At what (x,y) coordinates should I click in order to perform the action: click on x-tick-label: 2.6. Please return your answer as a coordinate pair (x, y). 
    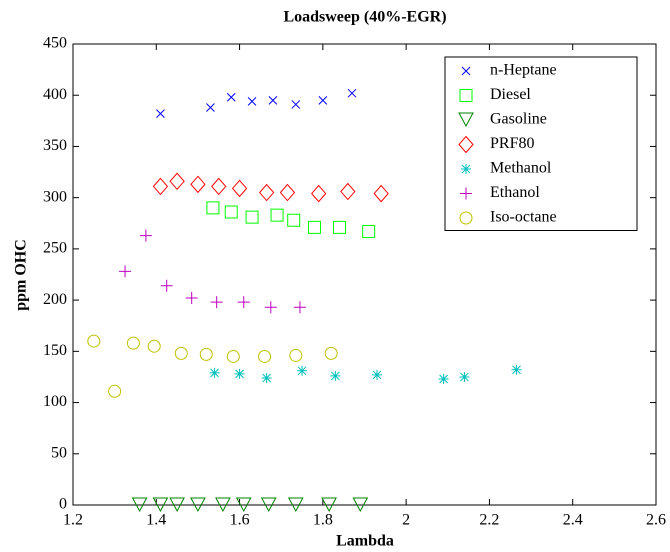
    Looking at the image, I should click on (656, 520).